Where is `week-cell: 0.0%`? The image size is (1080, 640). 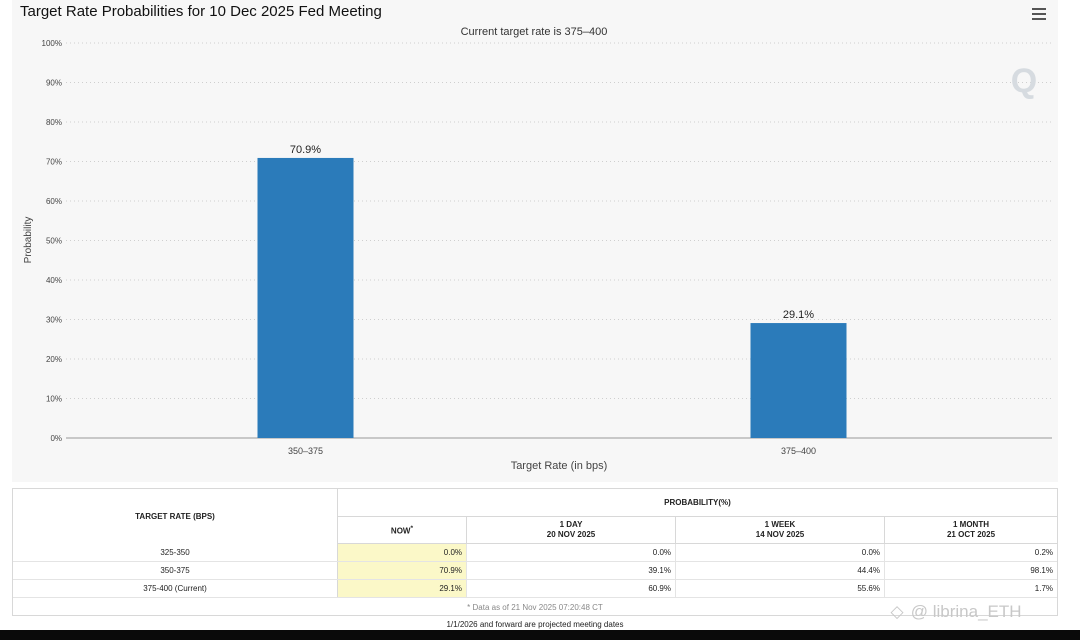
week-cell: 0.0% is located at coordinates (780, 552).